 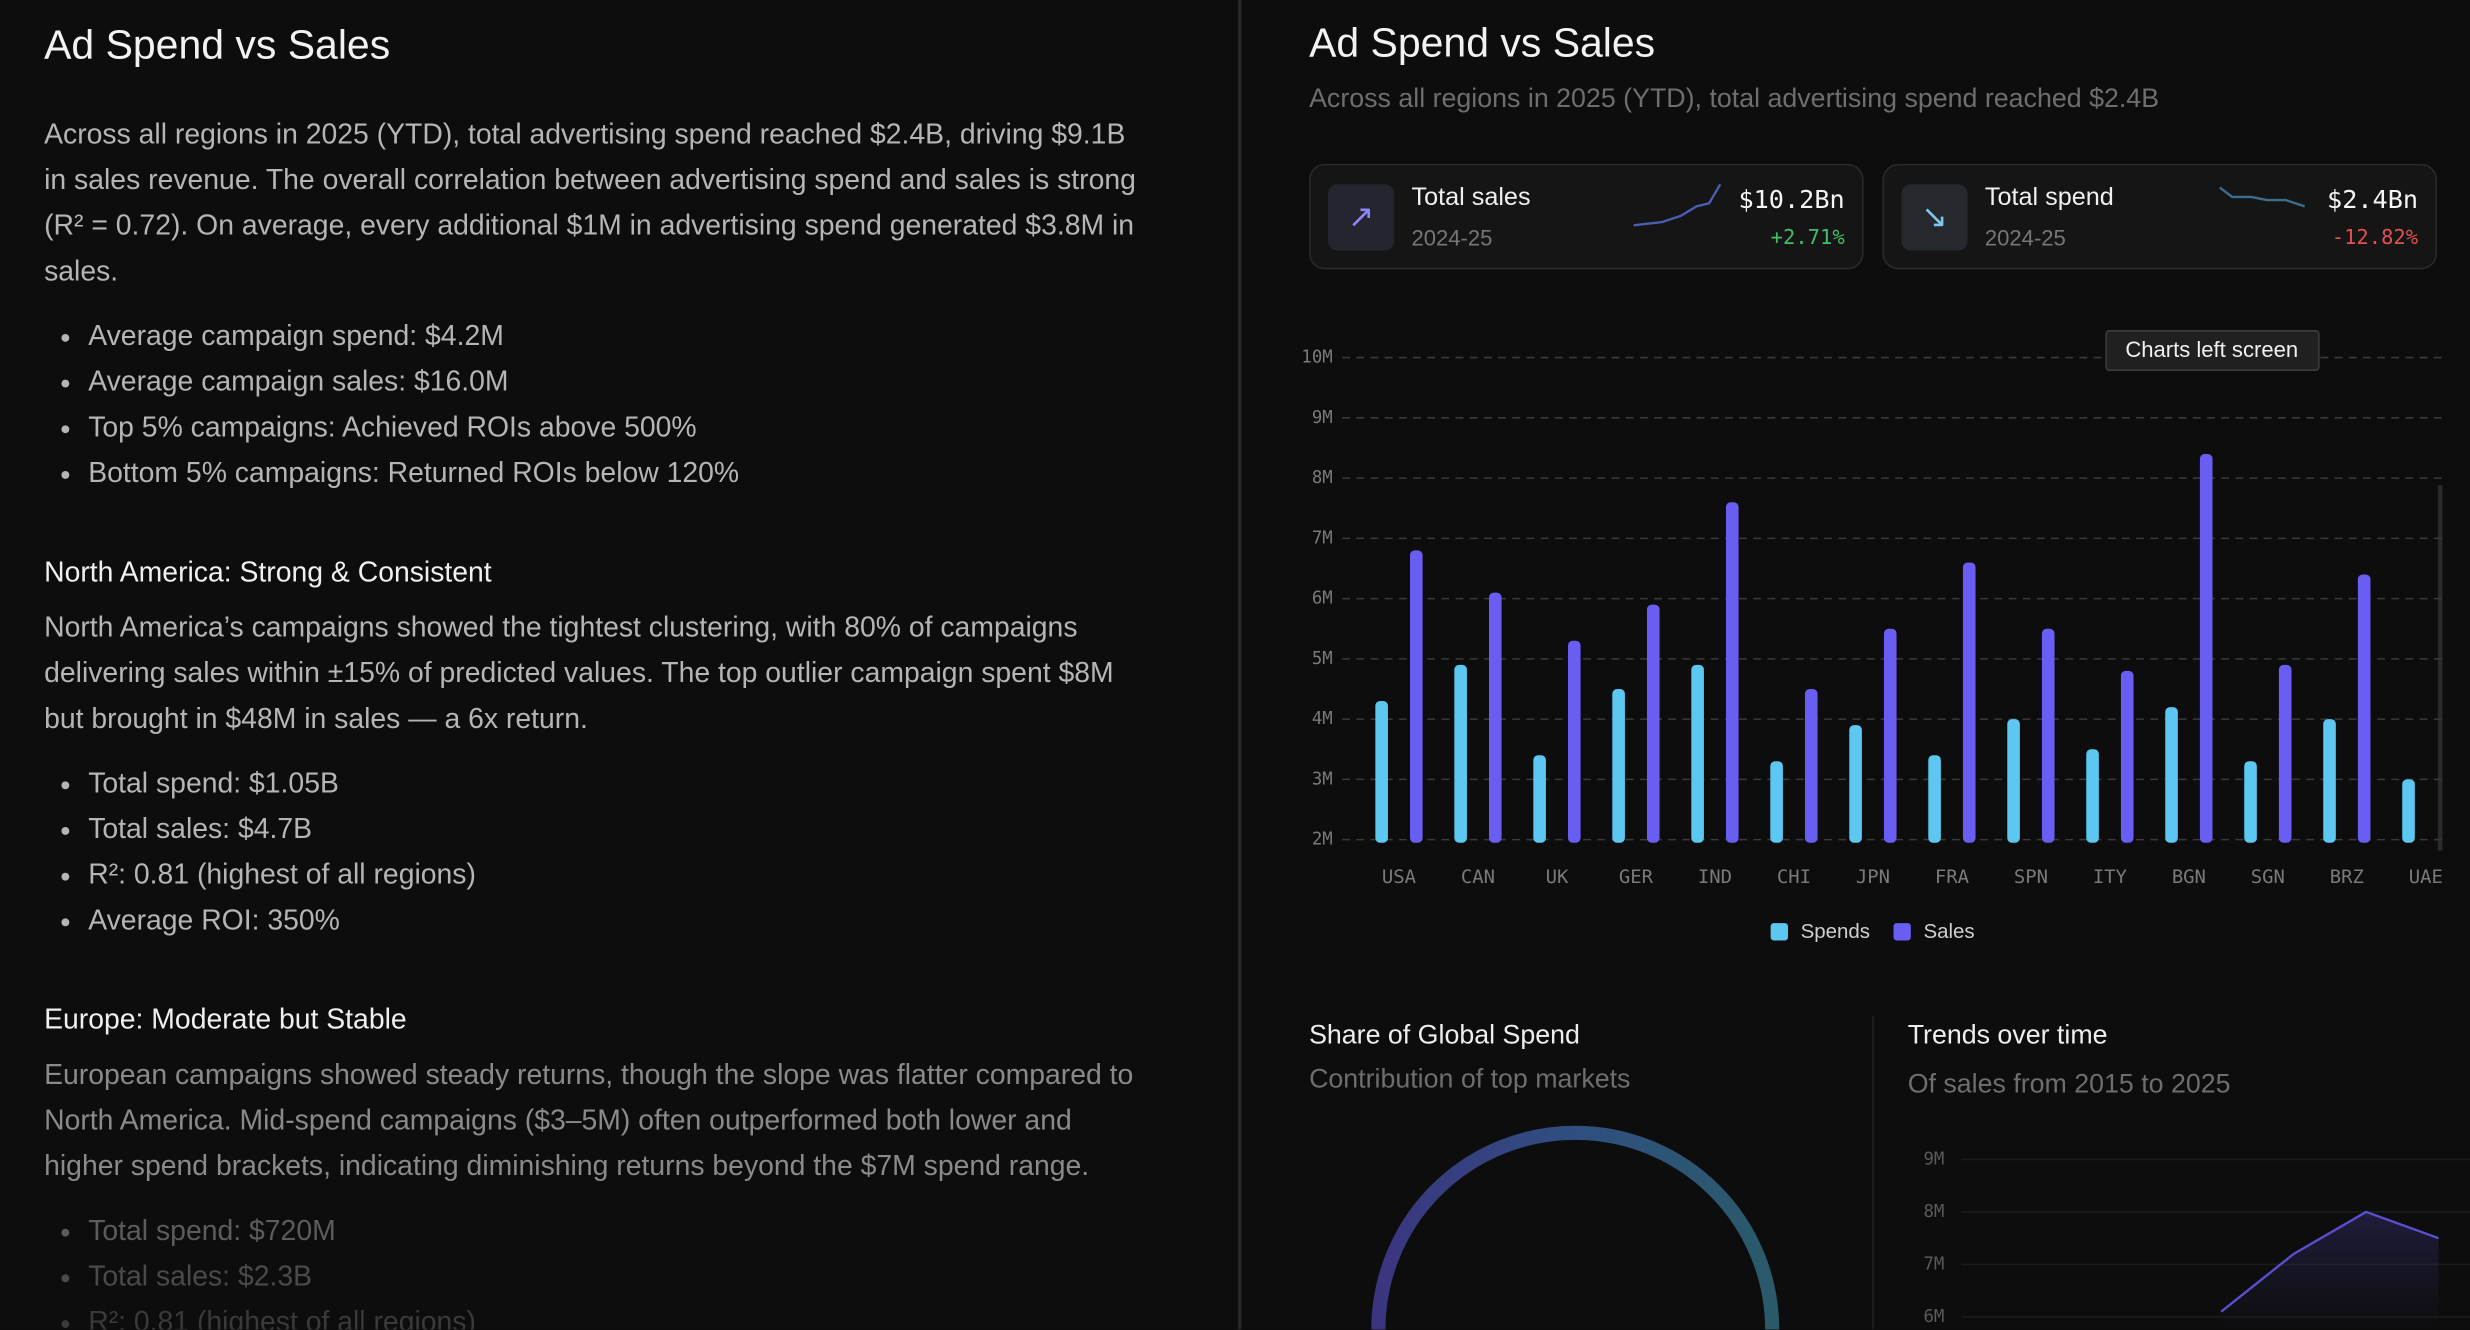 I want to click on bullet: Average campaign spend: $4.2M, so click(x=621, y=336).